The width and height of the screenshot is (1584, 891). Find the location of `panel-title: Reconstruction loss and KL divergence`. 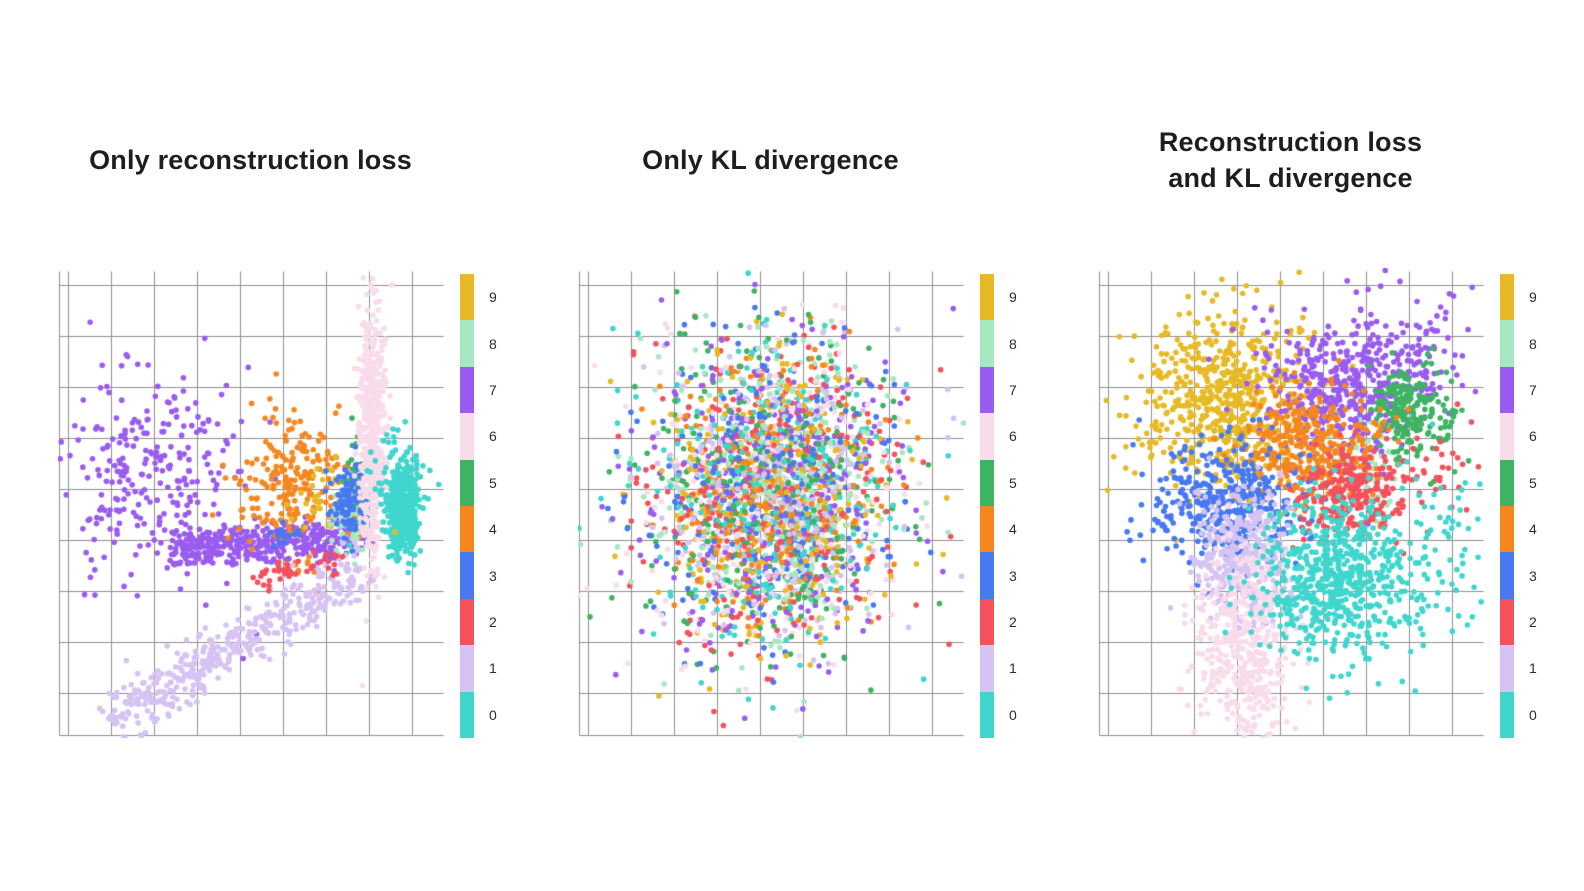

panel-title: Reconstruction loss and KL divergence is located at coordinates (1290, 159).